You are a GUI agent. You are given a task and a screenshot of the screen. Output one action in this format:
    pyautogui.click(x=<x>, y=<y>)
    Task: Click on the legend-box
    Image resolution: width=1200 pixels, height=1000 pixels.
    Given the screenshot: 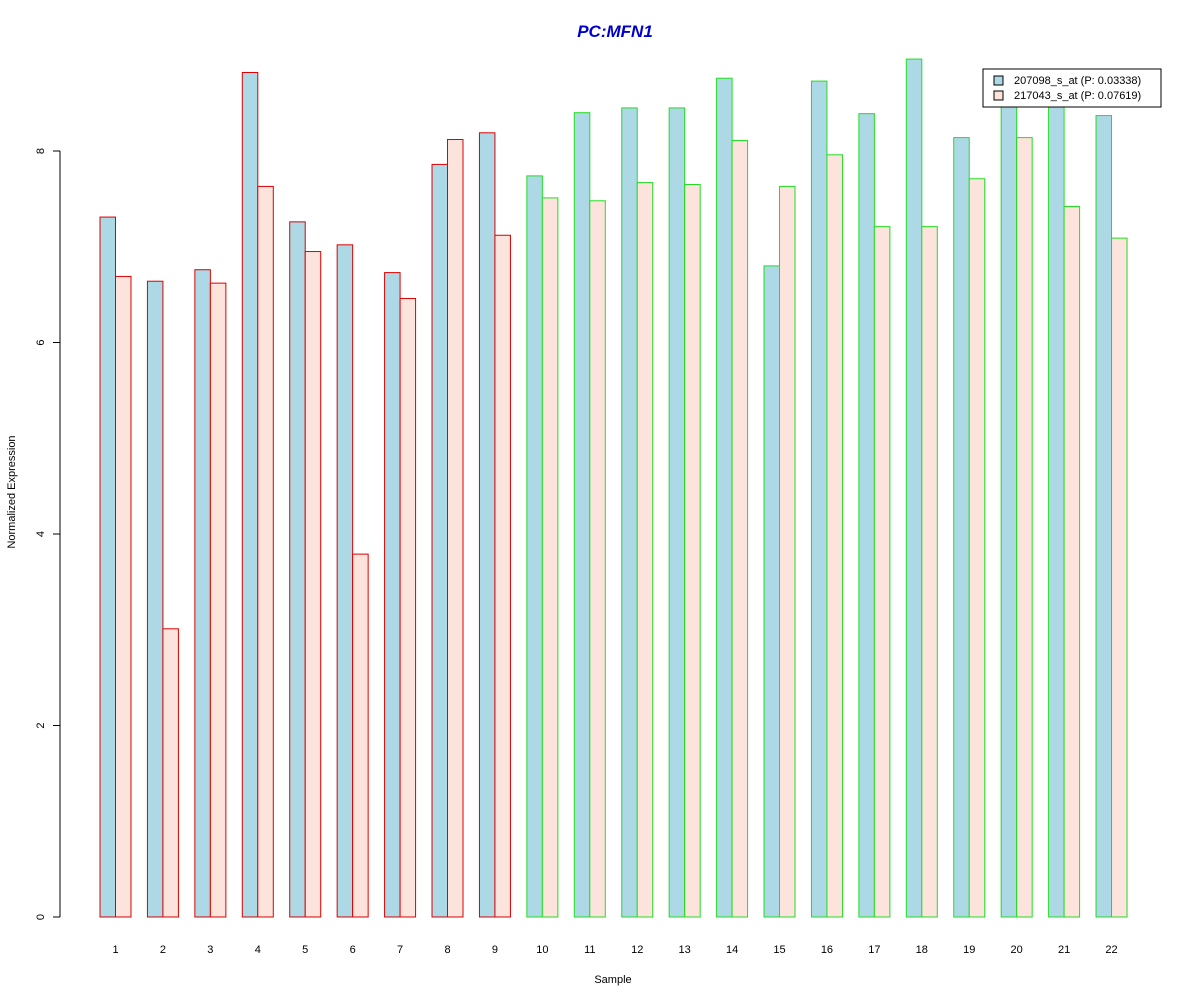 What is the action you would take?
    pyautogui.click(x=1072, y=88)
    